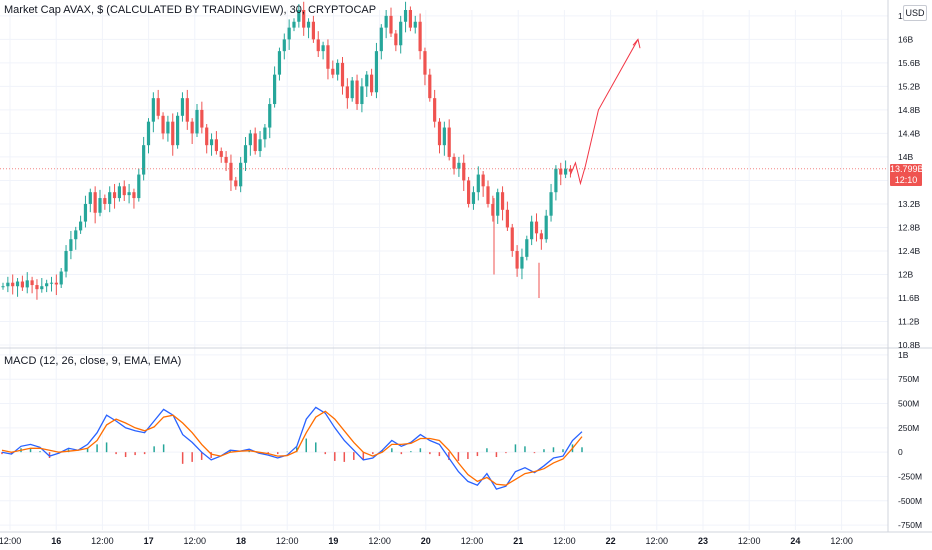 The height and width of the screenshot is (550, 932). I want to click on macd-tick-label: 750M, so click(908, 379).